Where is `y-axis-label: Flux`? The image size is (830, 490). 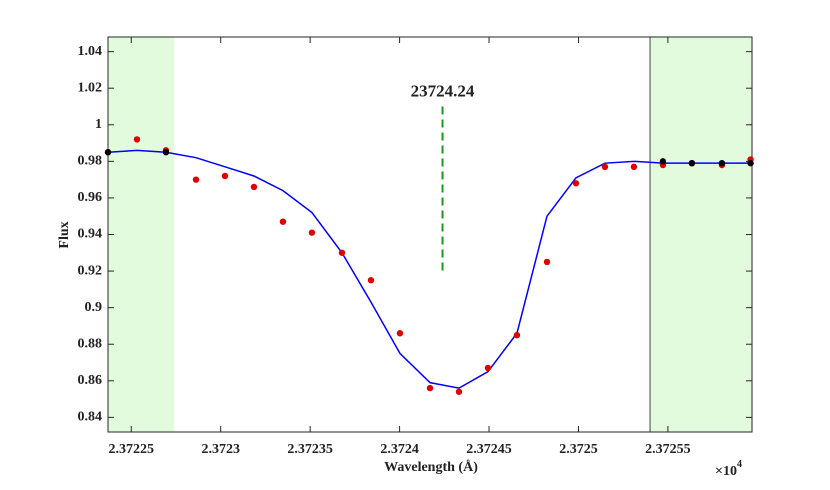
y-axis-label: Flux is located at coordinates (64, 234).